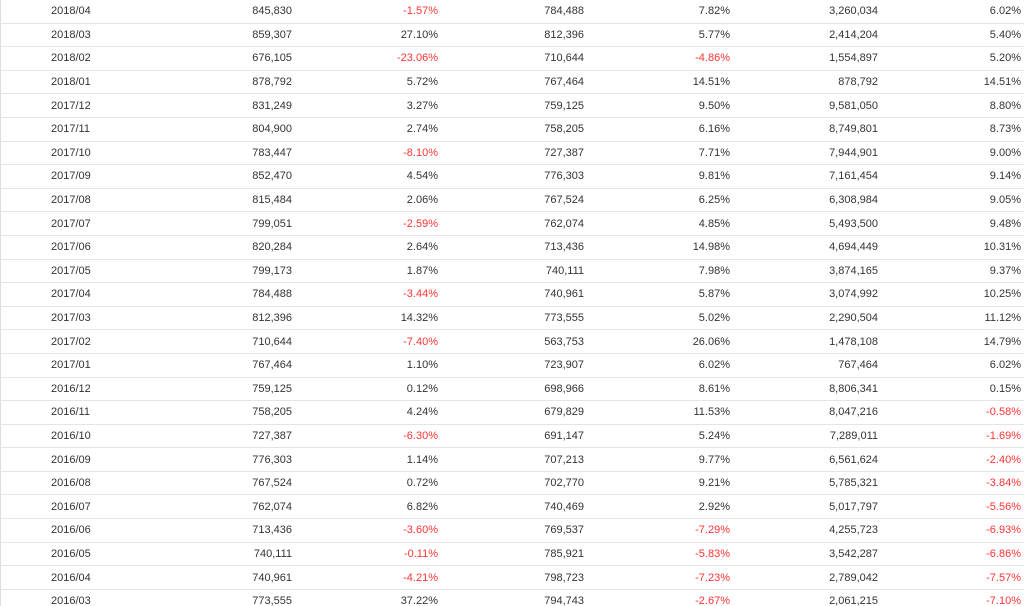 The height and width of the screenshot is (606, 1024). I want to click on value-cell: 710,644, so click(511, 58).